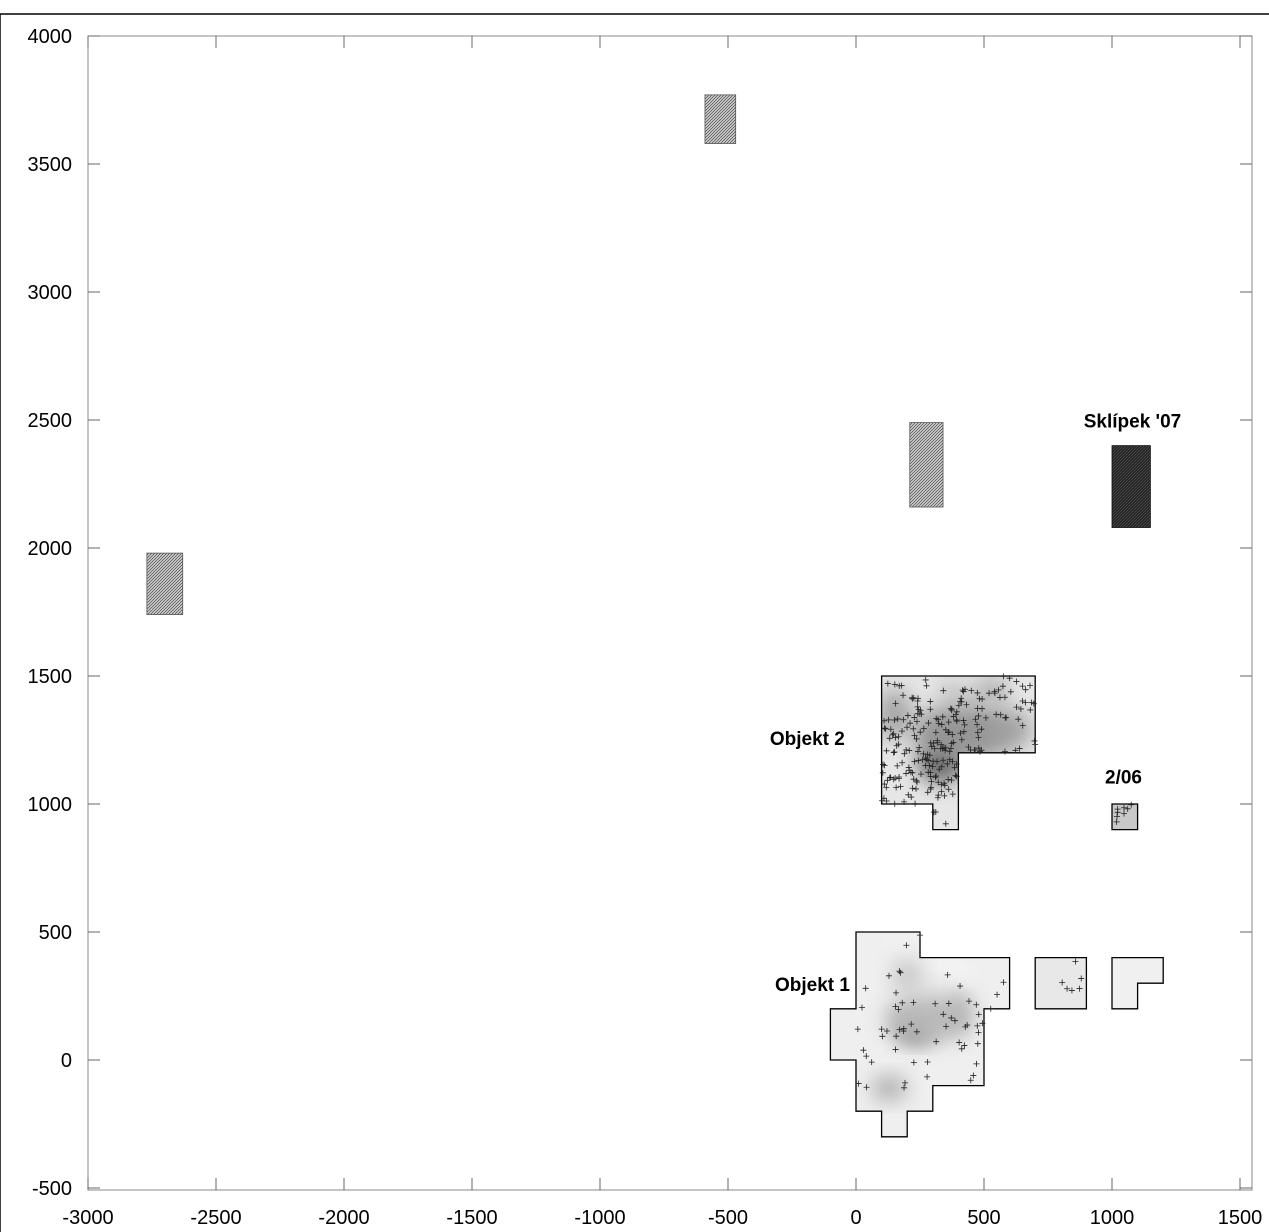  What do you see at coordinates (855, 1218) in the screenshot?
I see `x-tick-label: 0` at bounding box center [855, 1218].